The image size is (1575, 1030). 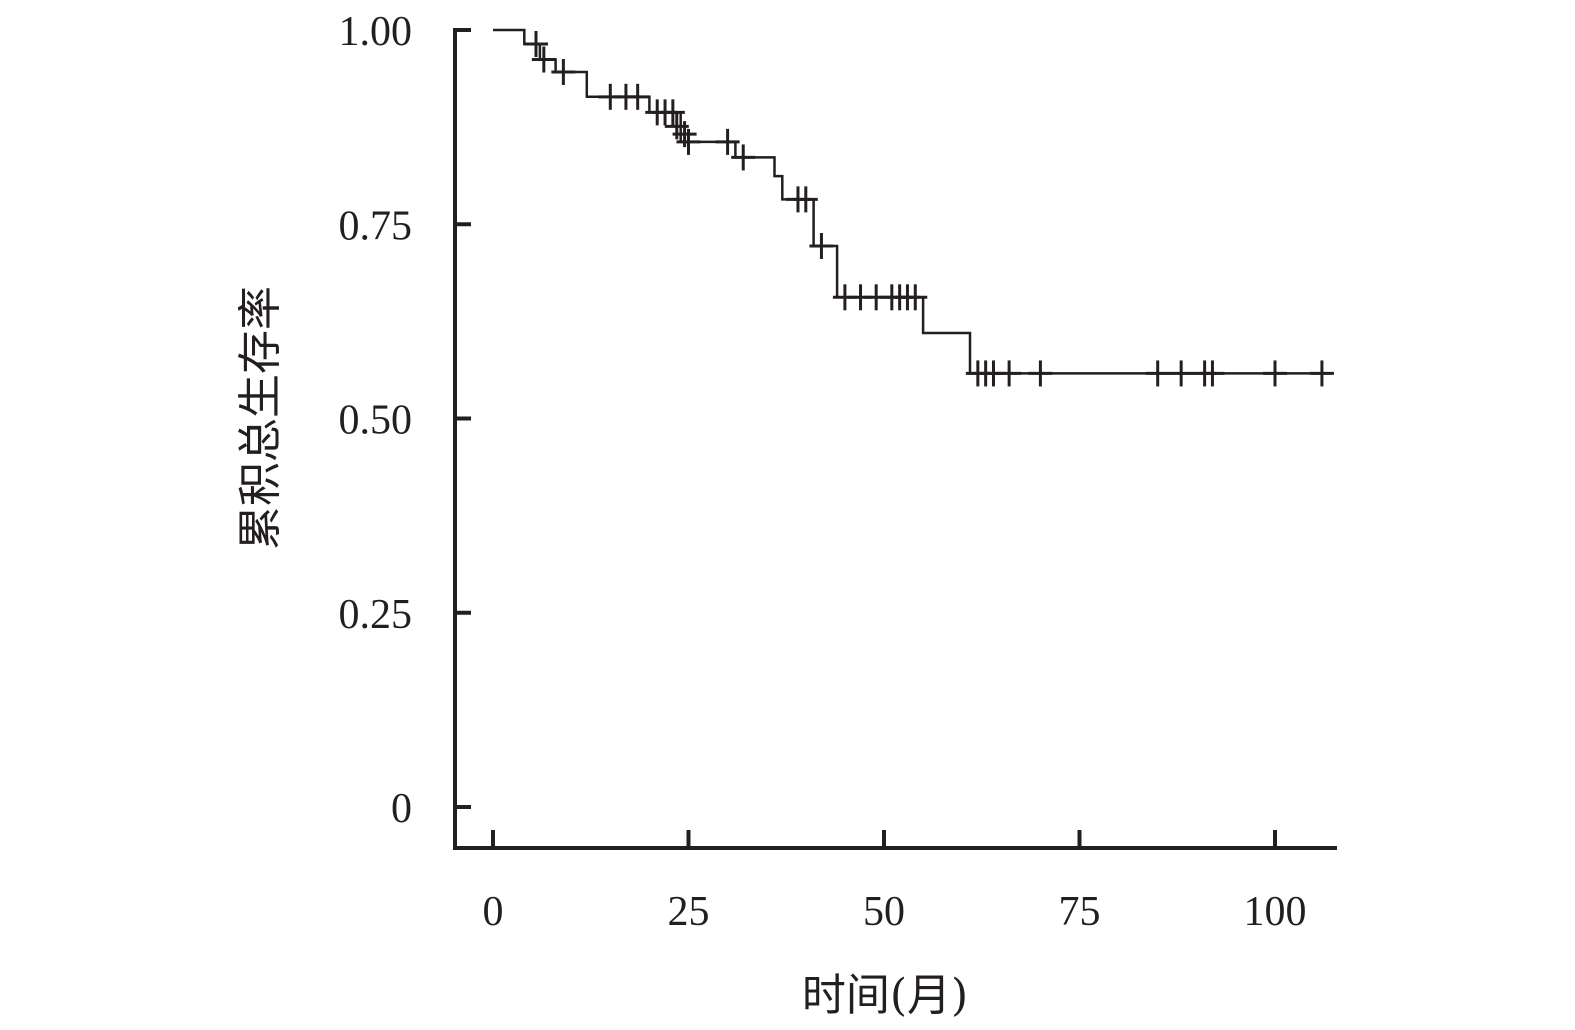 What do you see at coordinates (376, 615) in the screenshot?
I see `y-tick-label: 0.25` at bounding box center [376, 615].